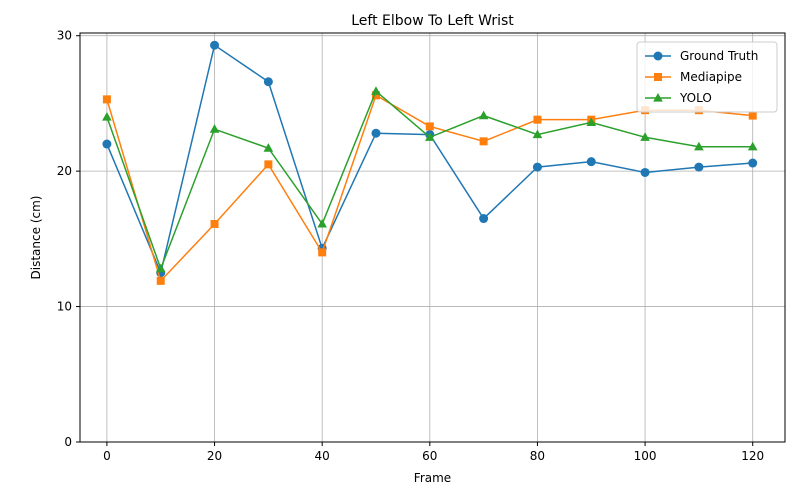 The image size is (800, 500). What do you see at coordinates (537, 456) in the screenshot?
I see `x-tick-label: 80` at bounding box center [537, 456].